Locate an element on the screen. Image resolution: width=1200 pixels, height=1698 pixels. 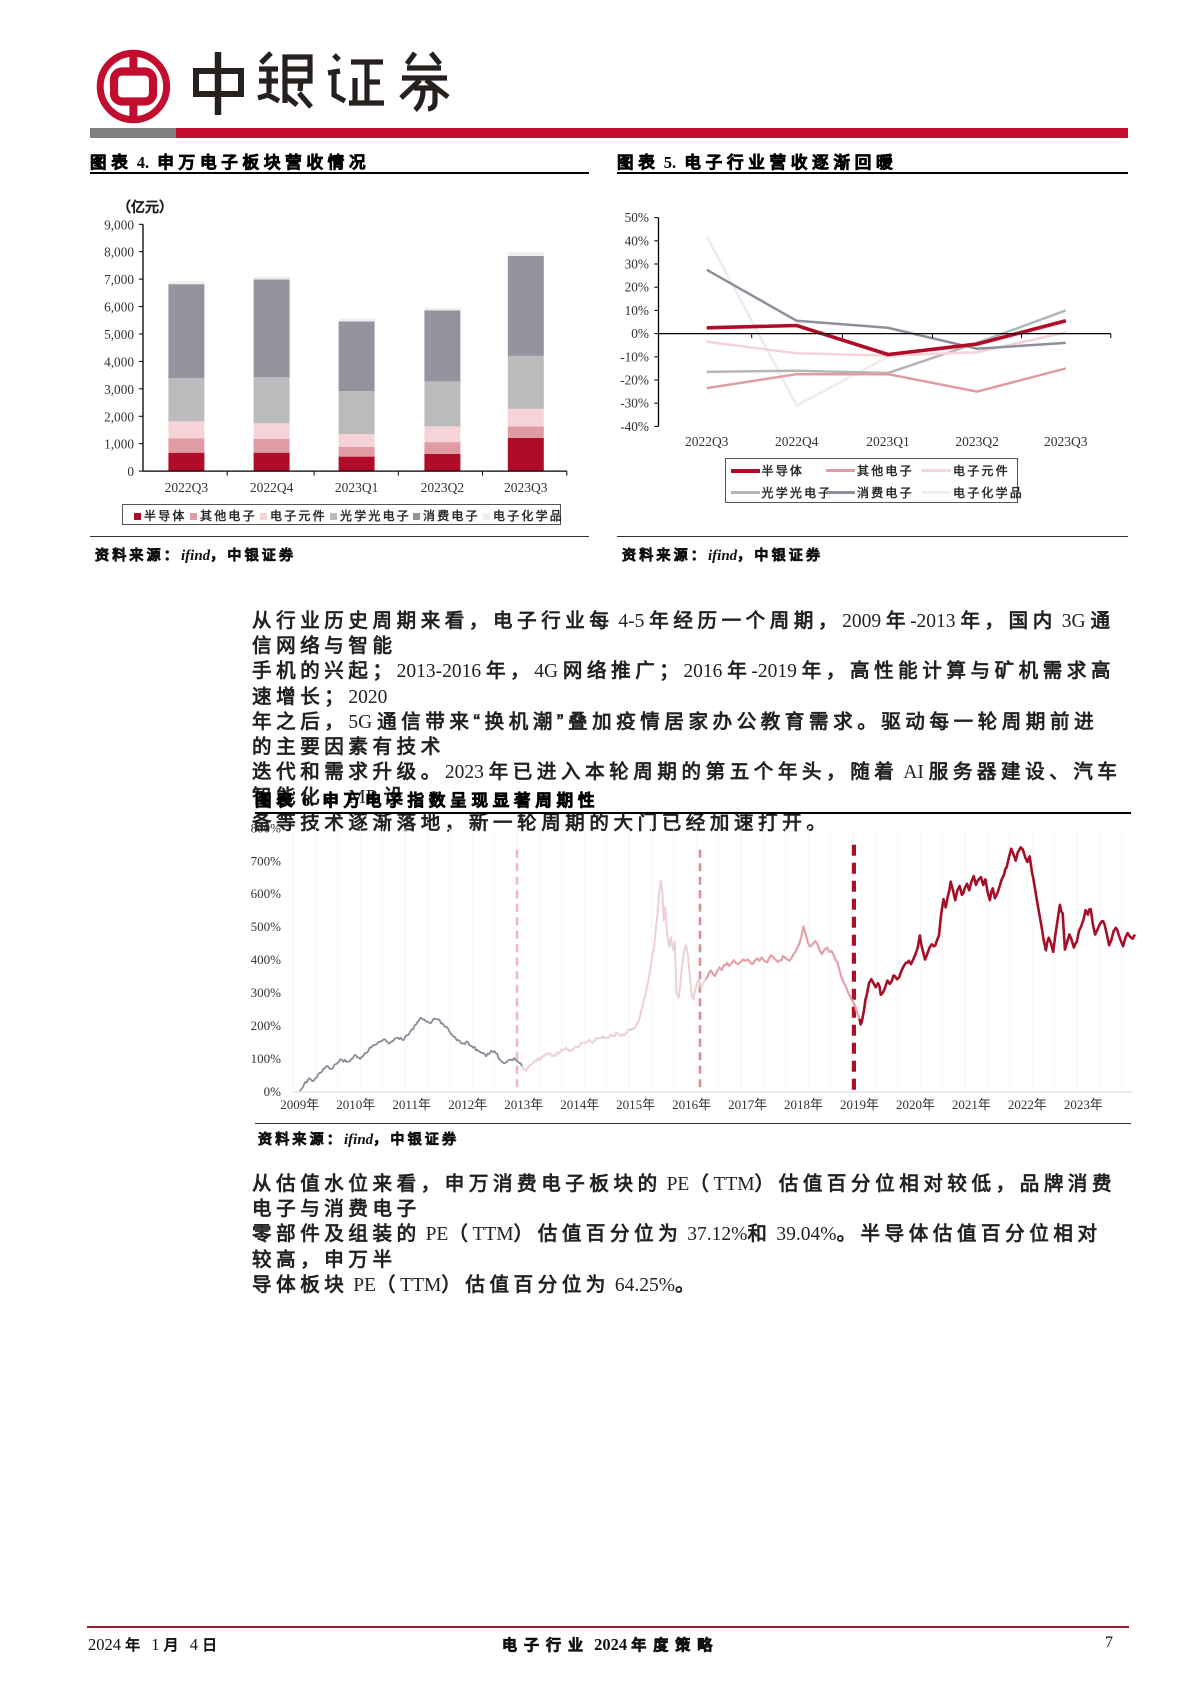
svg-text: 0 is located at coordinates (130, 471).